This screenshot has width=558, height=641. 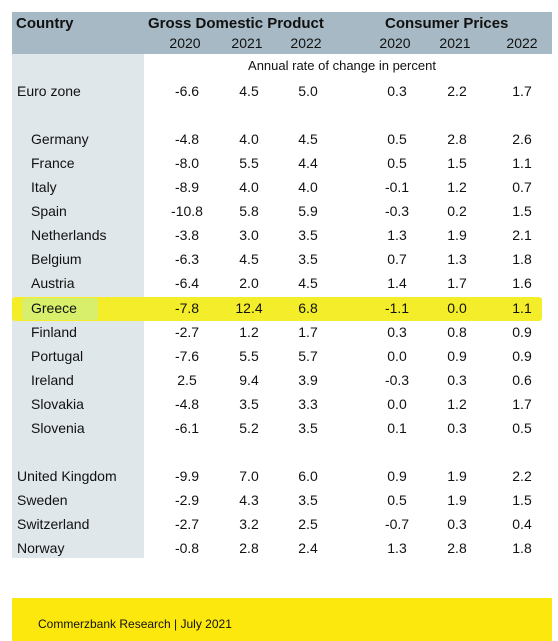 I want to click on gdp-value: 5.2, so click(x=249, y=428).